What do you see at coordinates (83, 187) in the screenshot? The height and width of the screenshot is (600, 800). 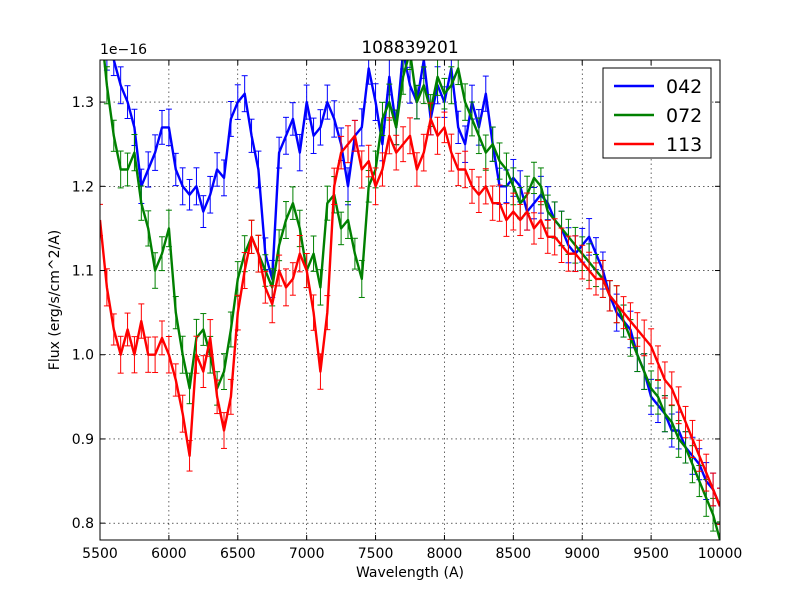 I see `y-tick-label-1.2: 1.2` at bounding box center [83, 187].